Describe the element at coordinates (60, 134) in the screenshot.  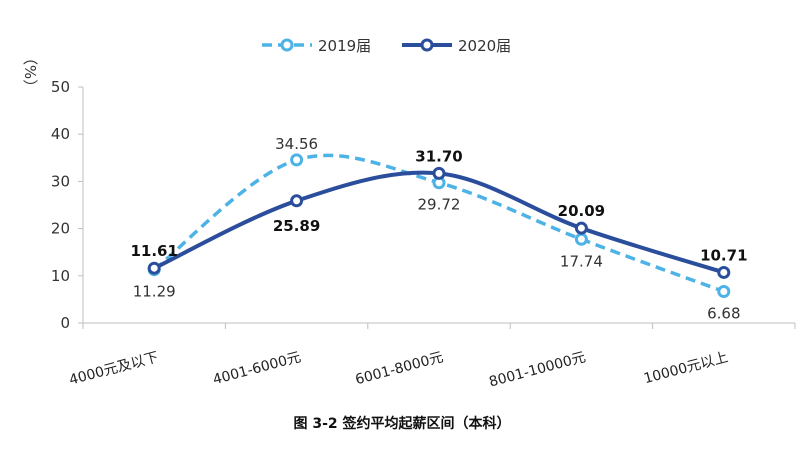
I see `y-tick-label: 40` at that location.